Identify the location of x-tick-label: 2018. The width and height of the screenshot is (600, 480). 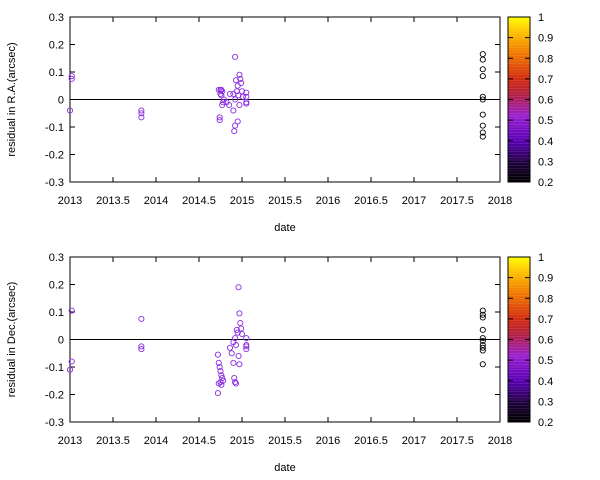
(500, 201).